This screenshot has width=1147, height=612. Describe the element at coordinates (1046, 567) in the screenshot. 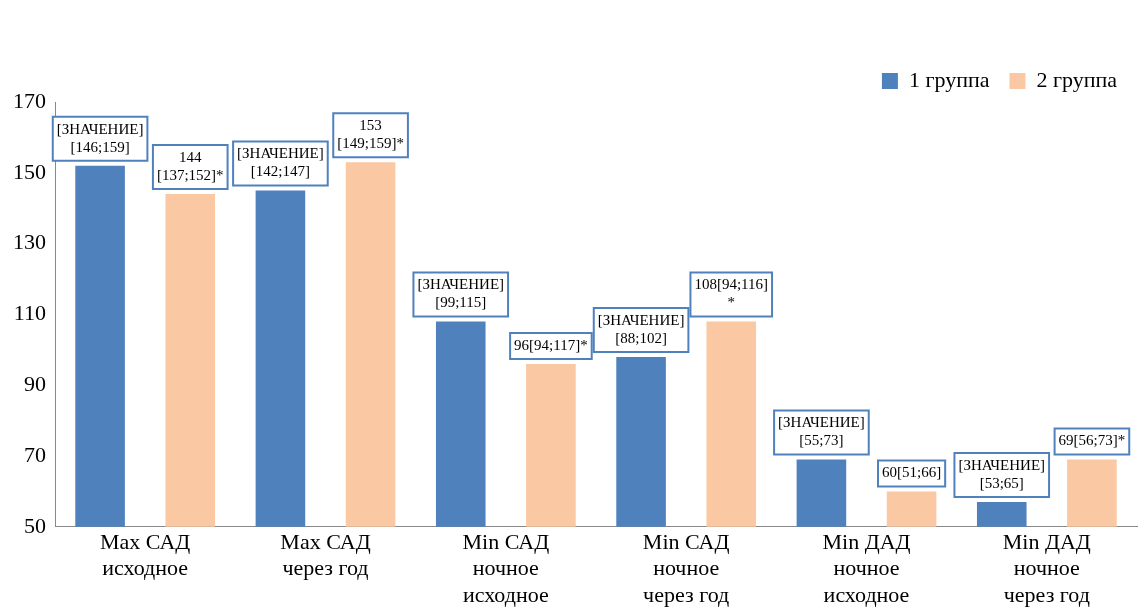

I see `x-tick-label: Min ДАД ночное через год` at that location.